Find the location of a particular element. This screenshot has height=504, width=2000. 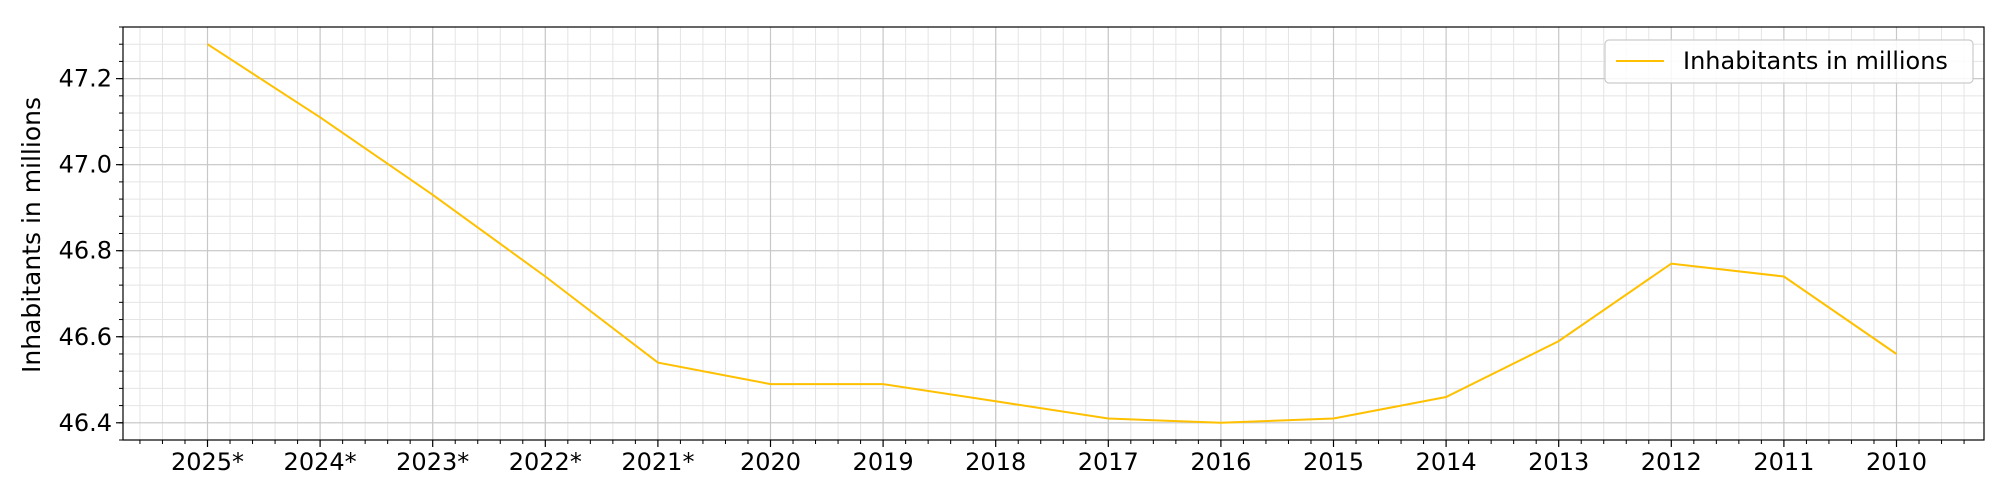

x-tick-label: 2023* is located at coordinates (432, 462).